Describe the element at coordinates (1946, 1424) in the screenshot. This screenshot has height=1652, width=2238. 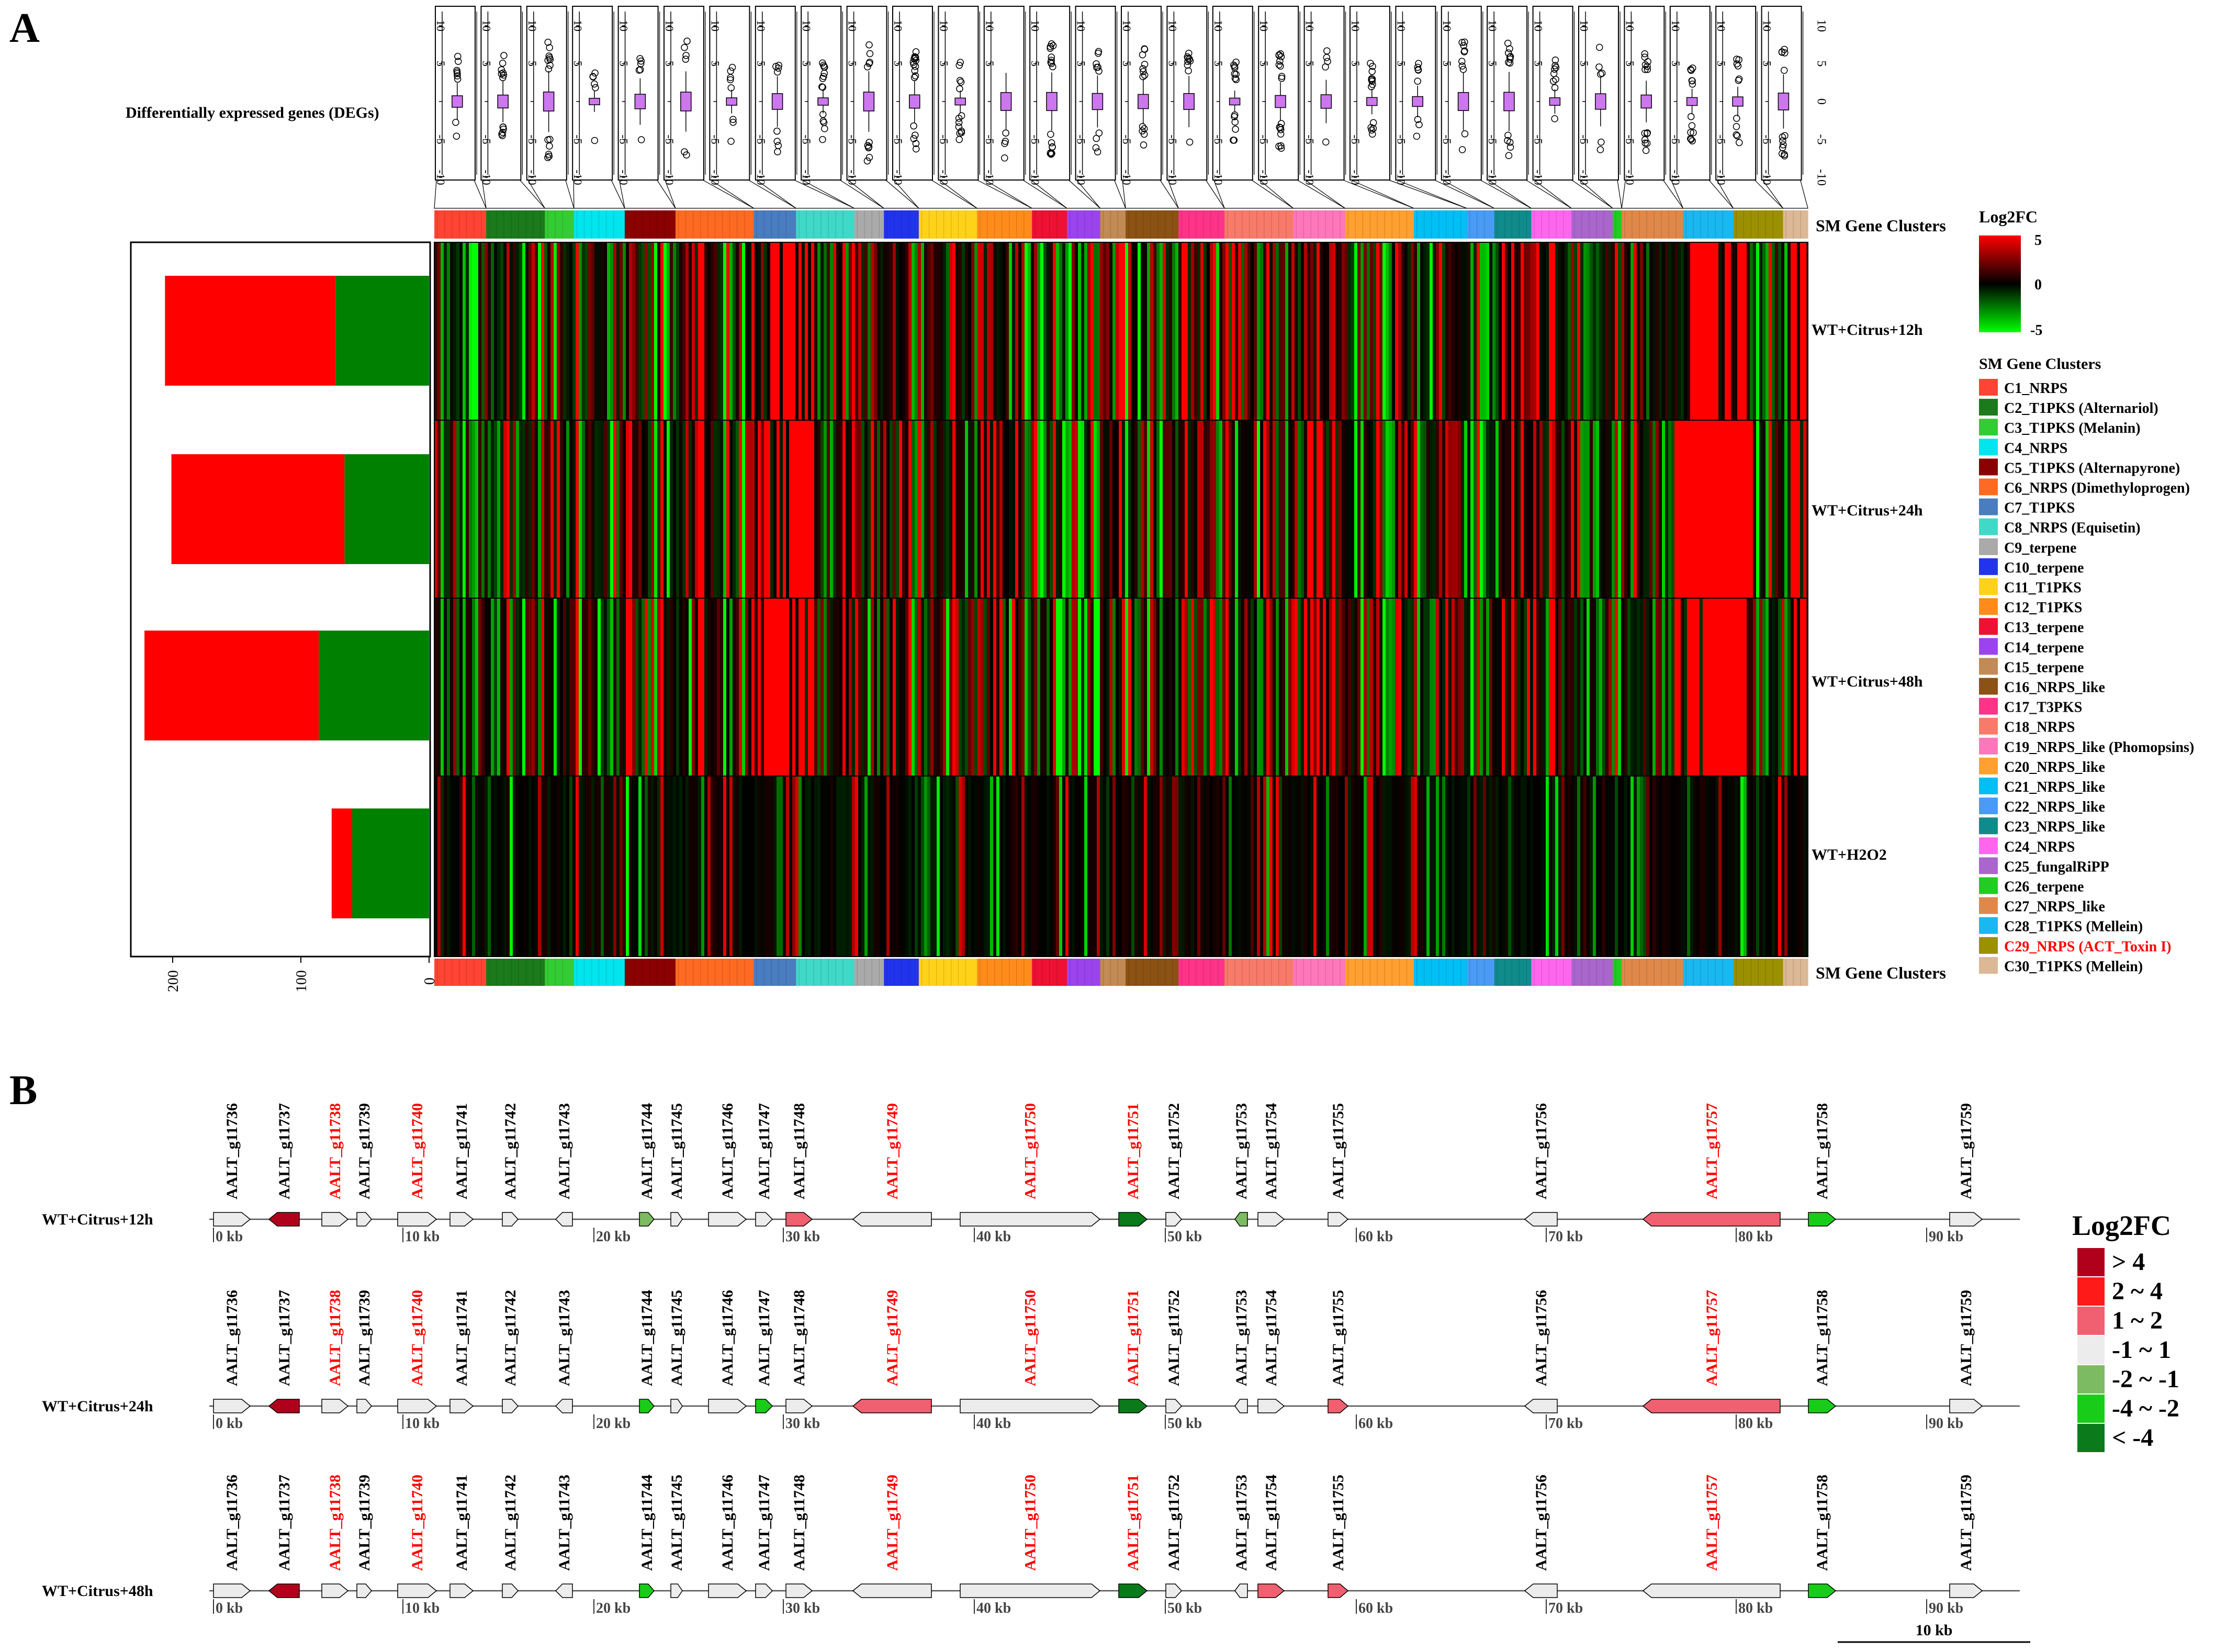
I see `kb-label: 90 kb` at that location.